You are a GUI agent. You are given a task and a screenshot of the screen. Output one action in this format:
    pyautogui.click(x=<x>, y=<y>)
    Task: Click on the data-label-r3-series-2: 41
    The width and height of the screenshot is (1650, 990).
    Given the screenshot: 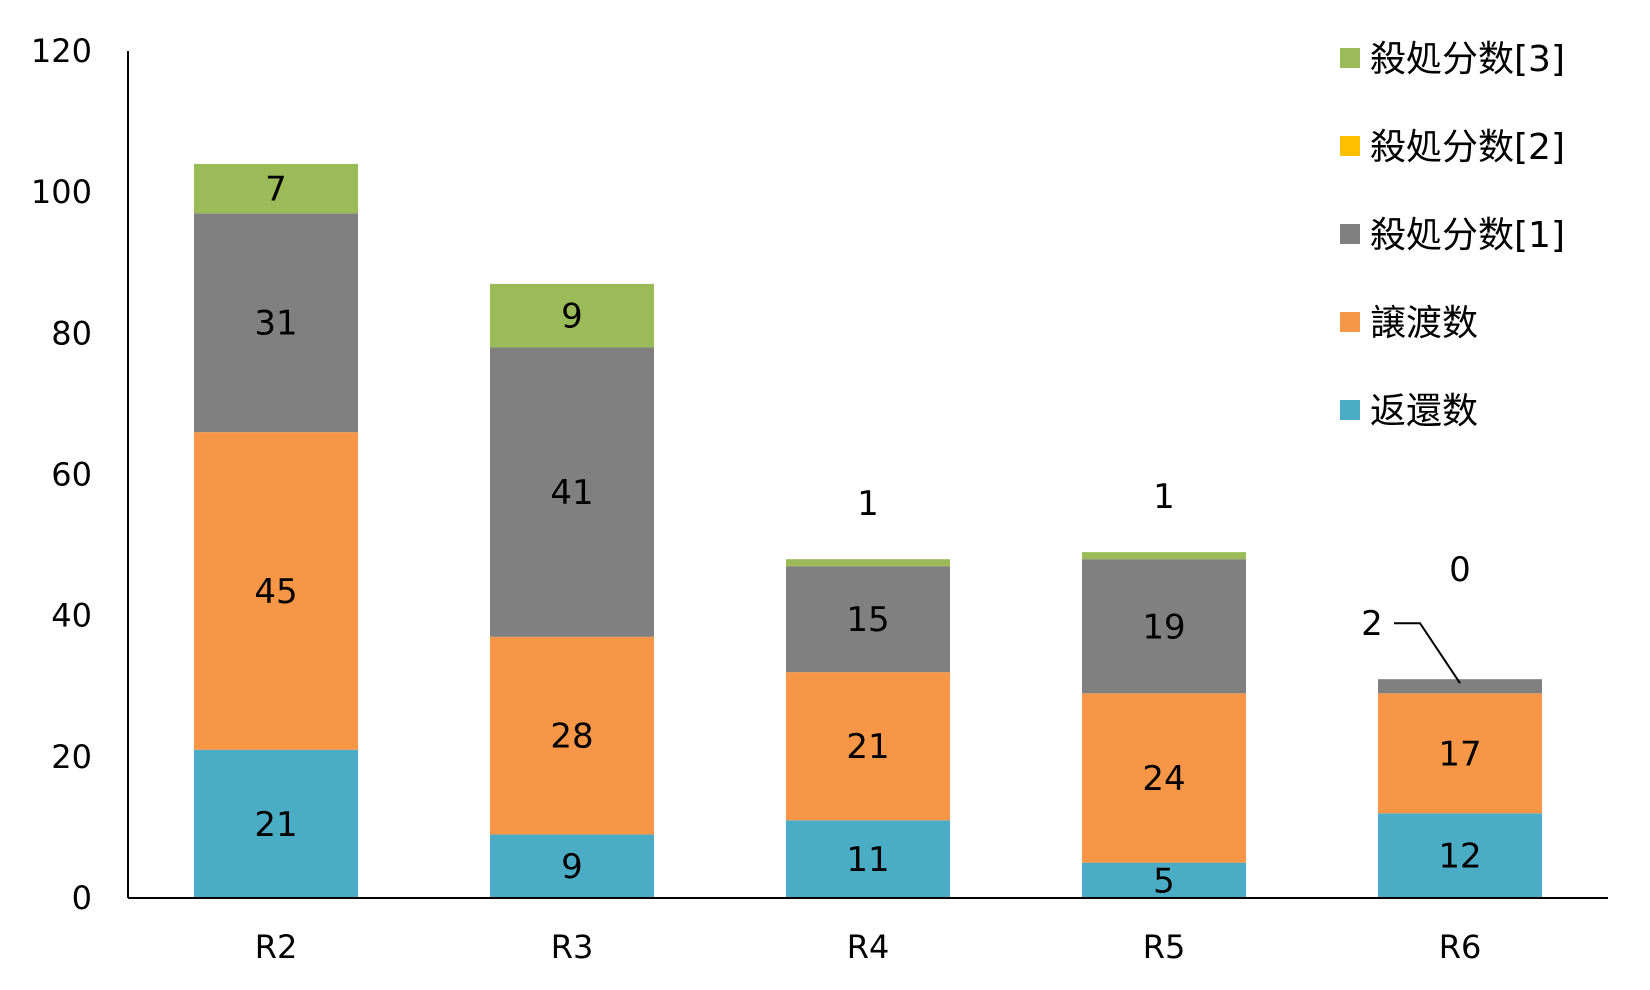 What is the action you would take?
    pyautogui.click(x=571, y=493)
    